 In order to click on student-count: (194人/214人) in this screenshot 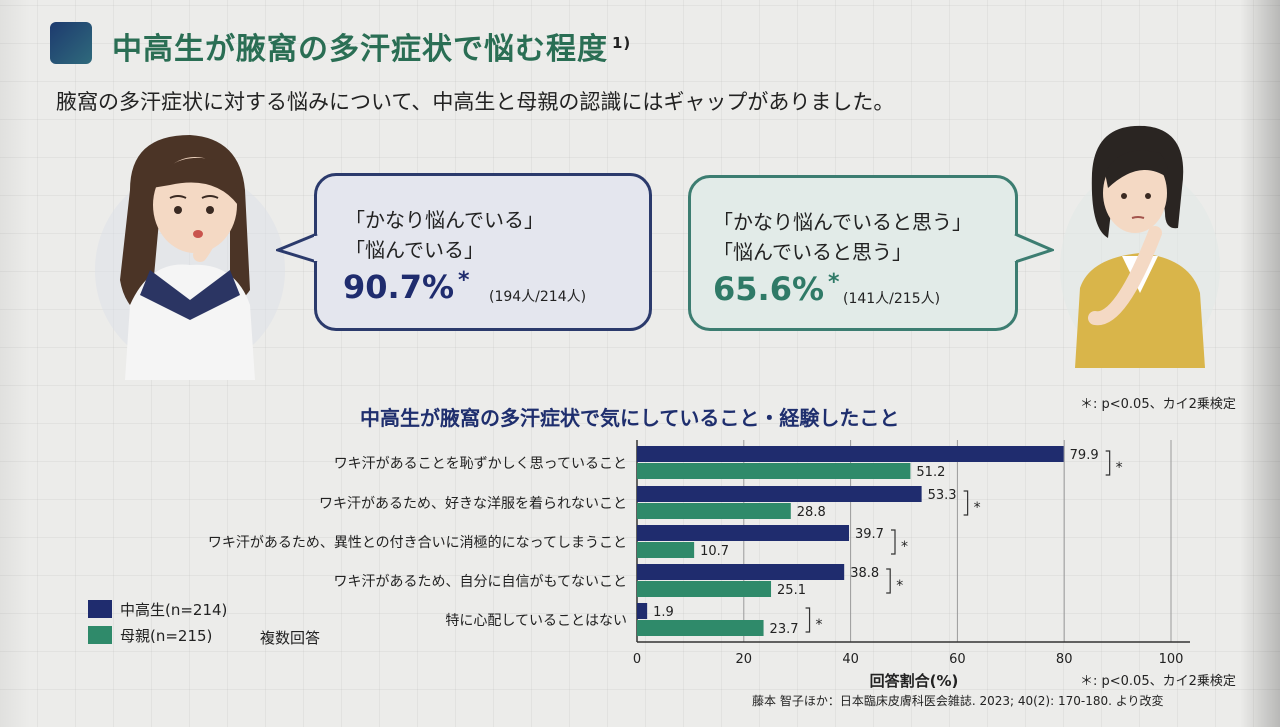, I will do `click(538, 297)`.